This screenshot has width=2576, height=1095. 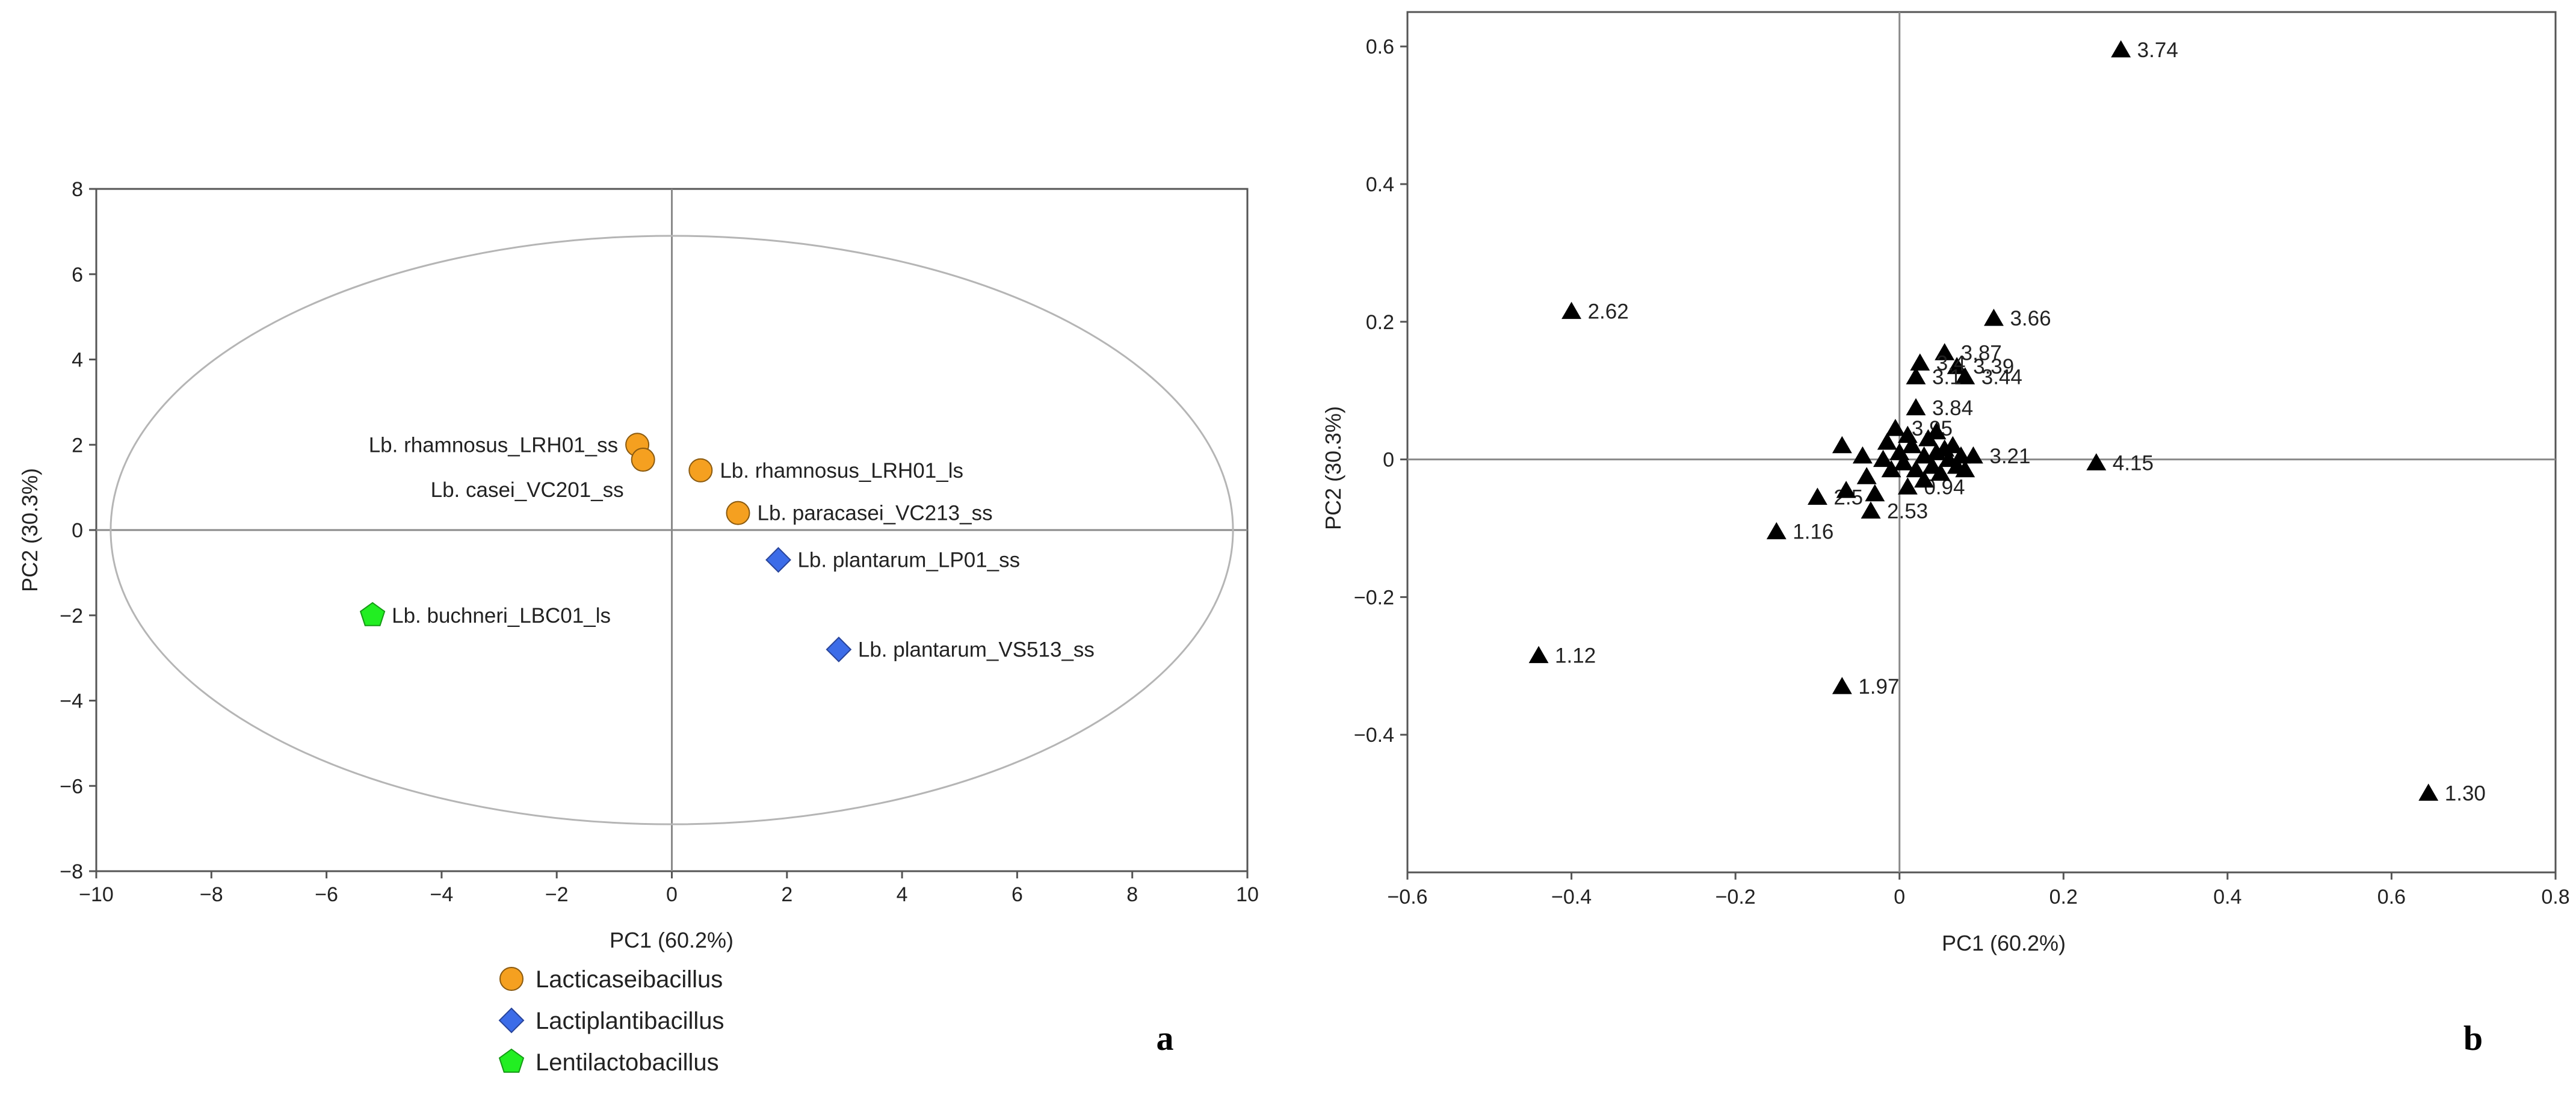 What do you see at coordinates (1333, 468) in the screenshot?
I see `y-axis-label-b: PC2 (30.3%)` at bounding box center [1333, 468].